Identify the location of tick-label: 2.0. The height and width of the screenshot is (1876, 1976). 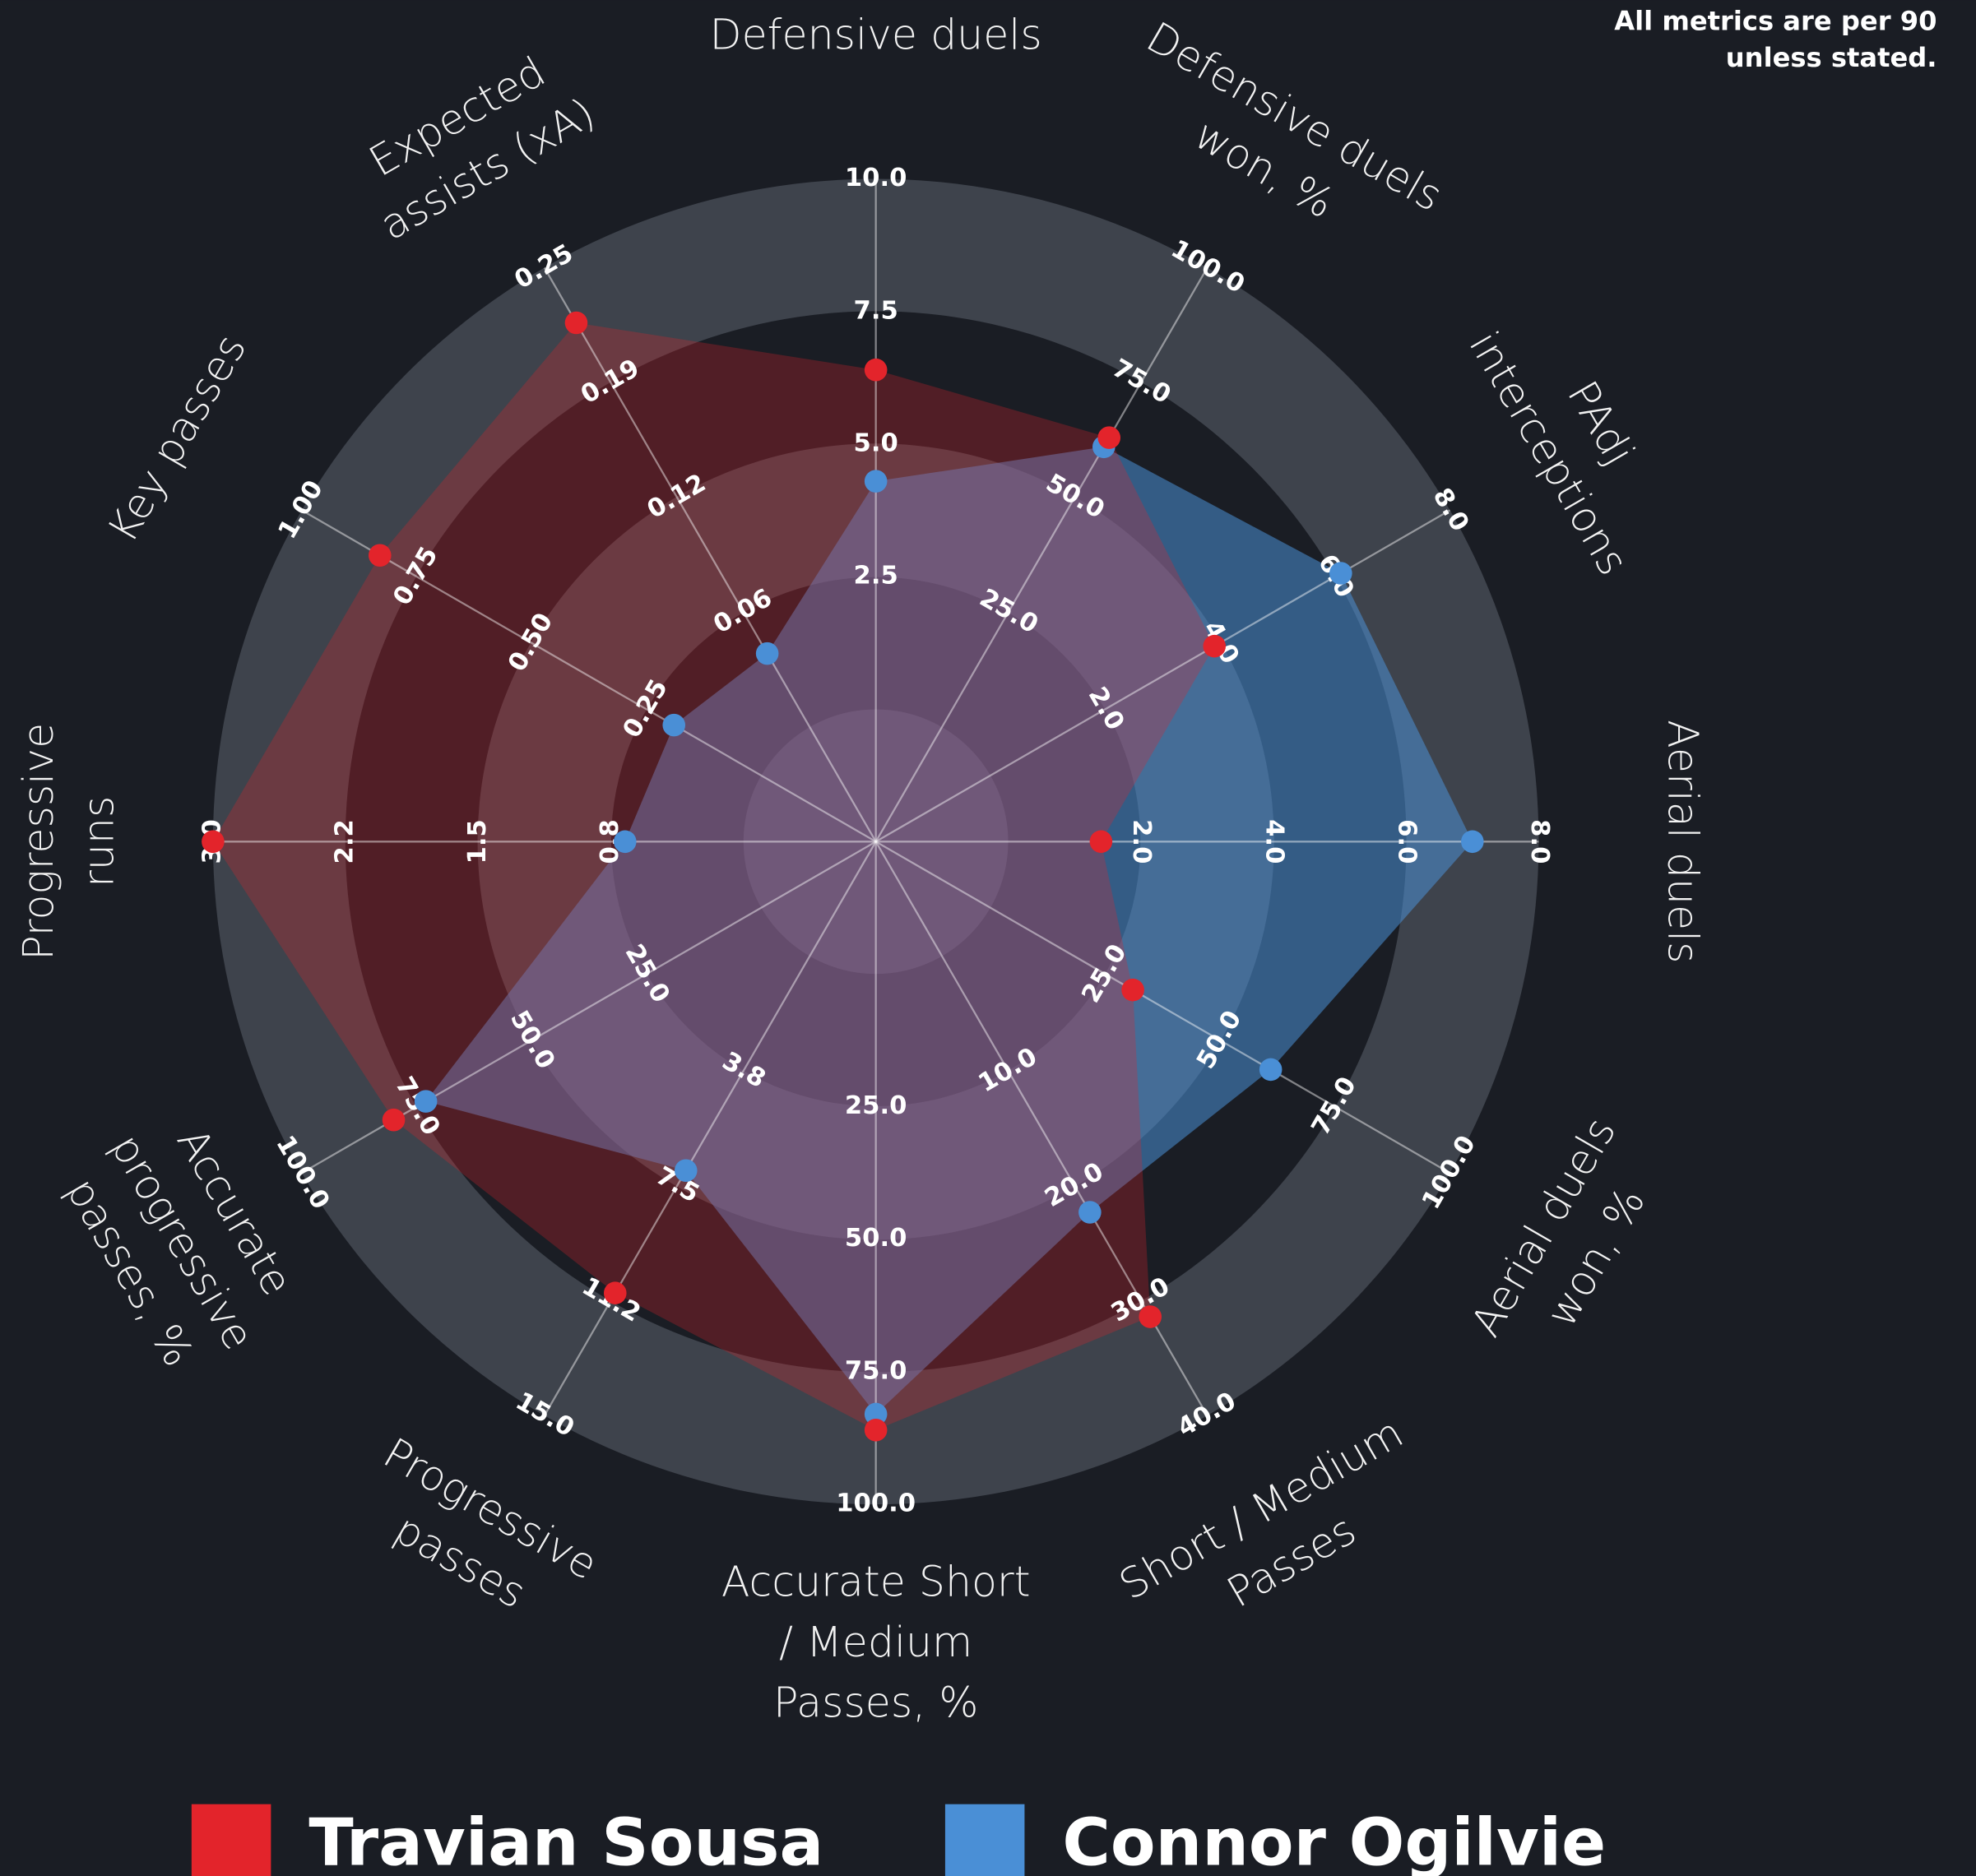
(1141, 841).